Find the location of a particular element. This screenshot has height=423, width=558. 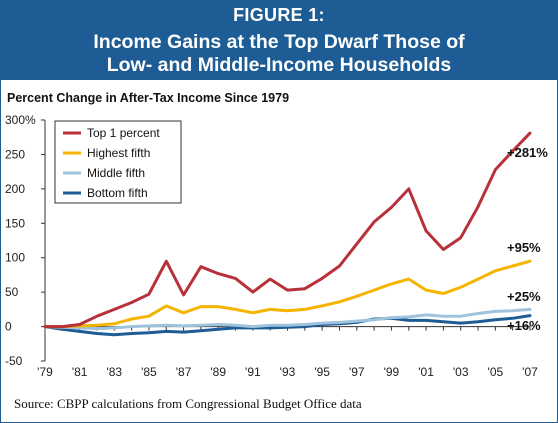

figure-title-line-1: Income Gains at the Top Dwarf Those of is located at coordinates (279, 42).